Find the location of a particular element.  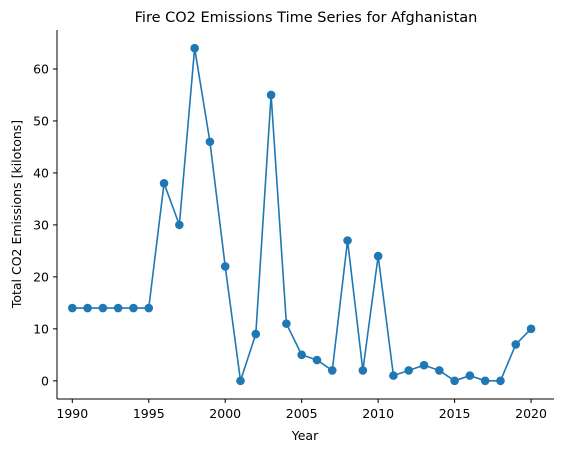

y-axis-label: Total CO2 Emissions [kilotons] is located at coordinates (16, 214).